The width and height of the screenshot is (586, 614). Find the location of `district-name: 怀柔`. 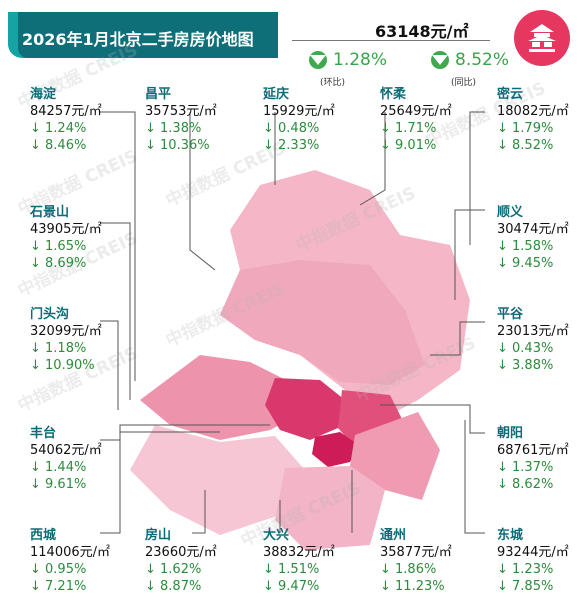

district-name: 怀柔 is located at coordinates (393, 94).